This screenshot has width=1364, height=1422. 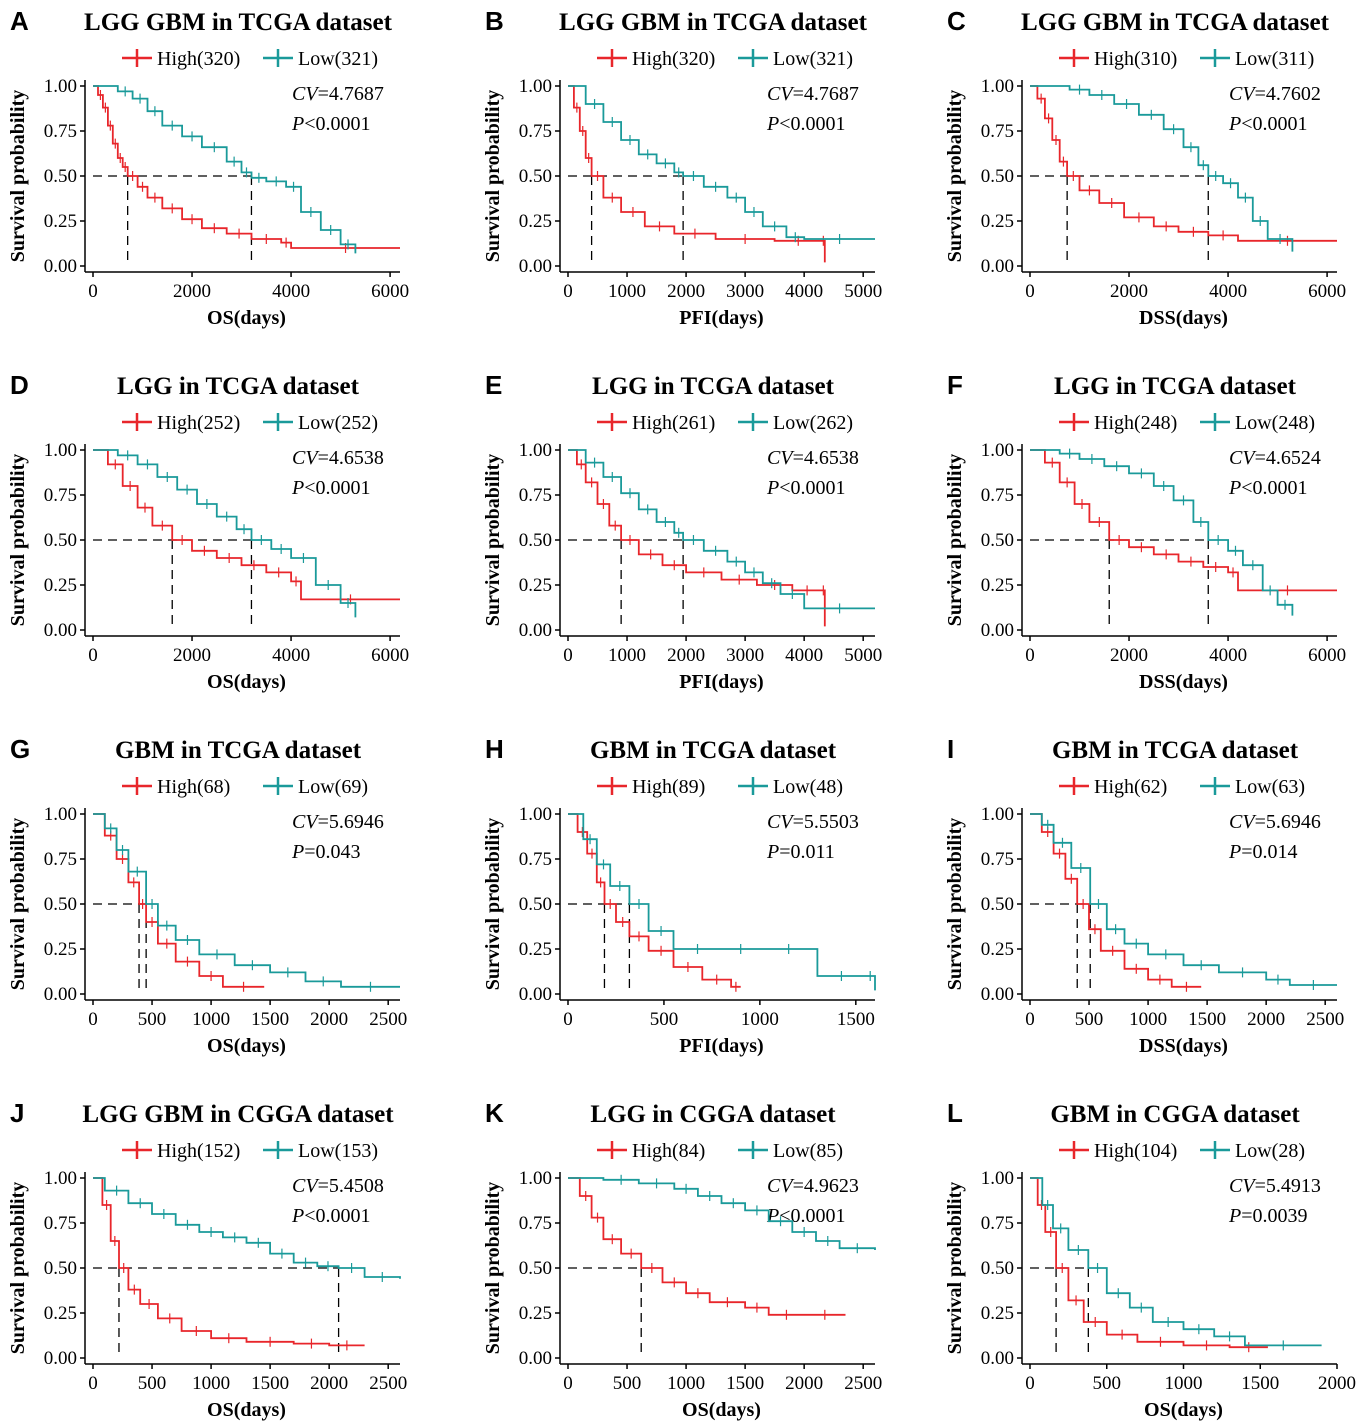 I want to click on legend-high-text: High(84), so click(x=668, y=1151).